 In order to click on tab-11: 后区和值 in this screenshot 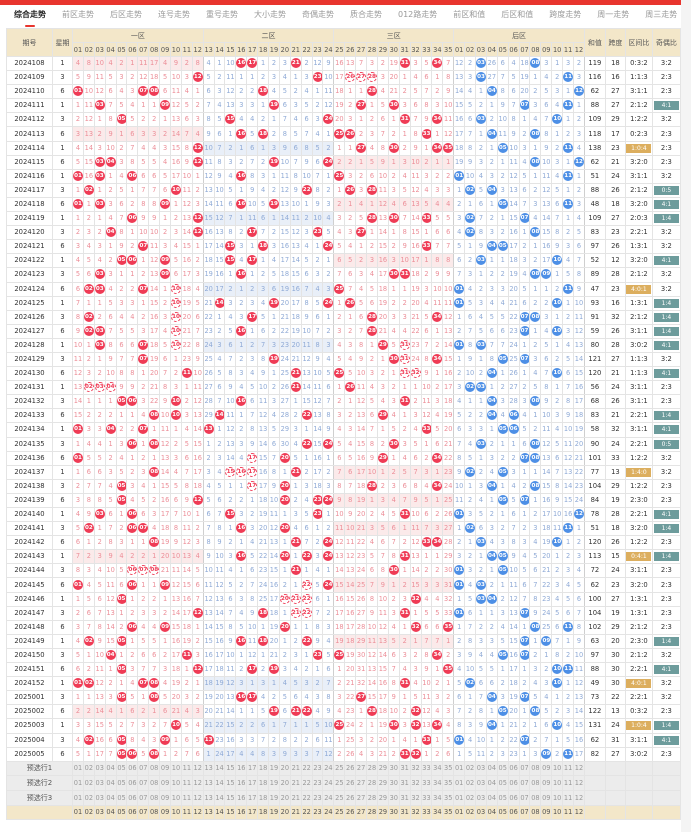, I will do `click(517, 14)`.